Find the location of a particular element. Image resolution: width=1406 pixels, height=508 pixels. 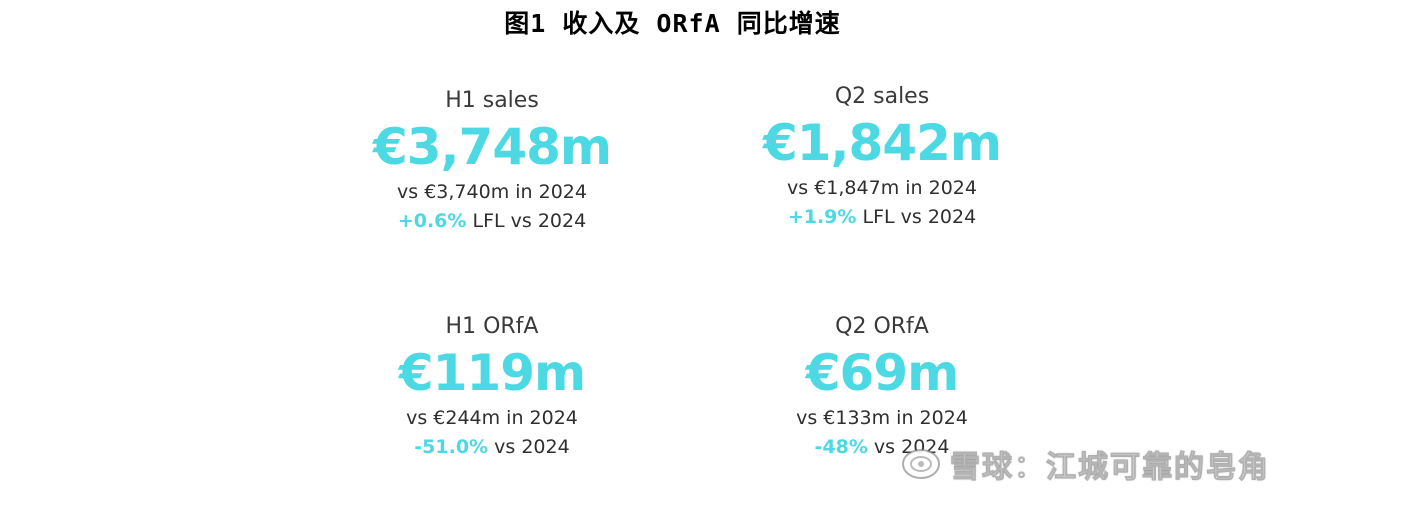

watermark: 雪球：江城可靠的皂角 is located at coordinates (1085, 465).